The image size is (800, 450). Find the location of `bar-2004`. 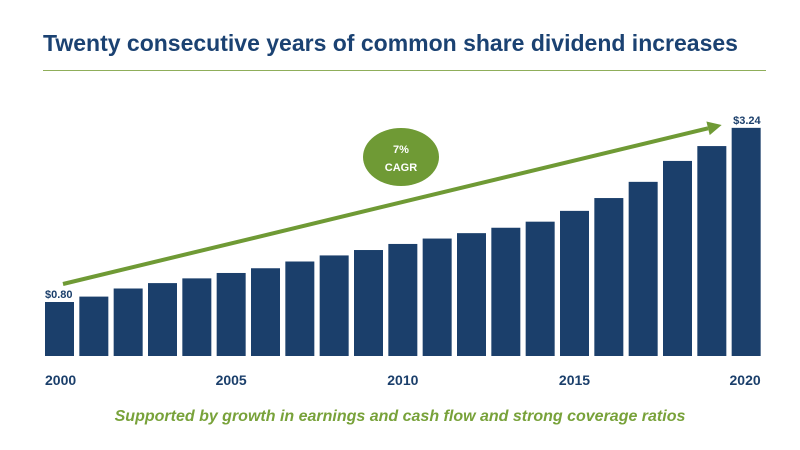

bar-2004 is located at coordinates (197, 317).